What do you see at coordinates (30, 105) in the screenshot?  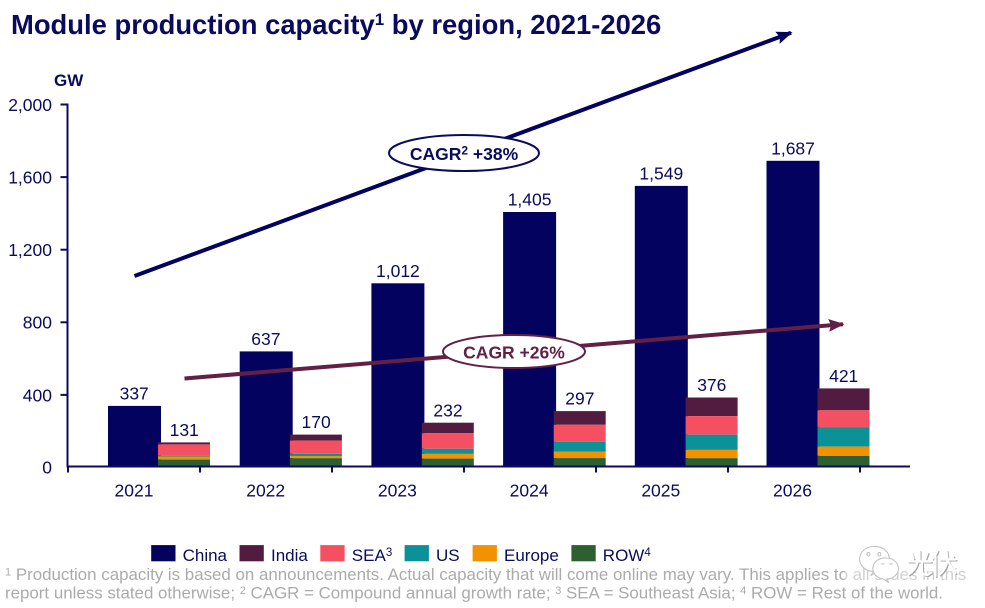 I see `svg-text: 2,000` at bounding box center [30, 105].